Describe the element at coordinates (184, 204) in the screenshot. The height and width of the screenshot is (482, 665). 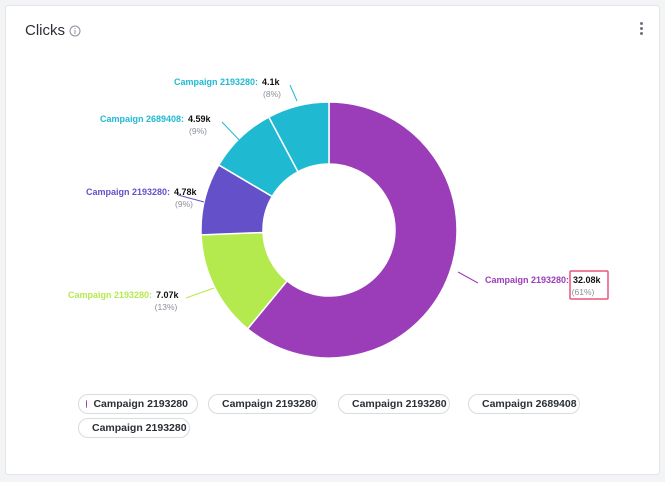
I see `data-label-percent-3: (9%)` at that location.